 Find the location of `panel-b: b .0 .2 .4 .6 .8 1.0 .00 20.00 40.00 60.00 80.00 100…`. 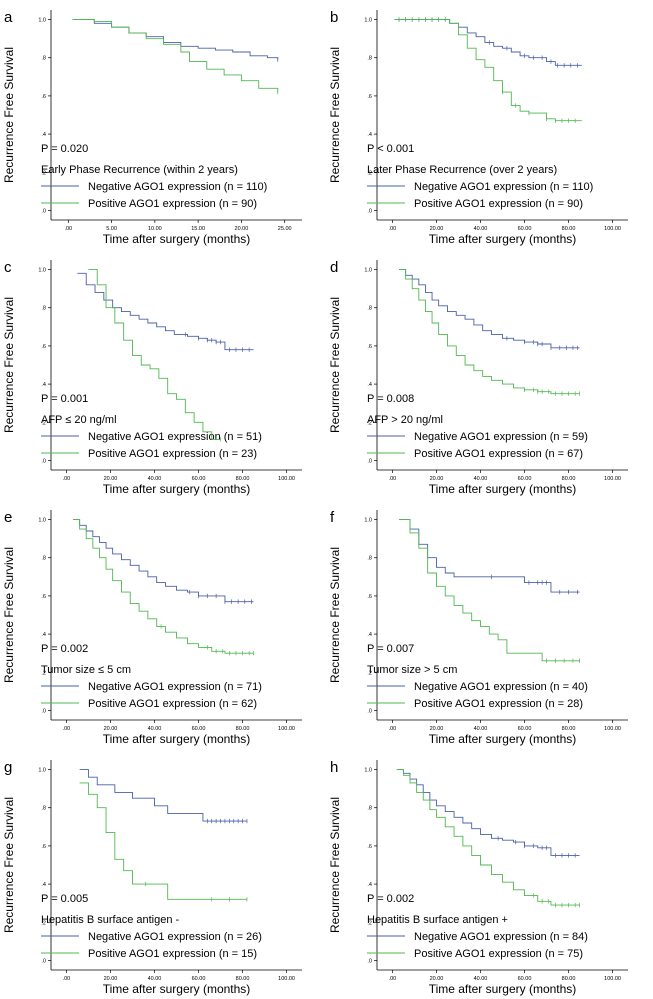

panel-b: b .0 .2 .4 .6 .8 1.0 .00 20.00 40.00 60.00 80.00 100… is located at coordinates (478, 127).